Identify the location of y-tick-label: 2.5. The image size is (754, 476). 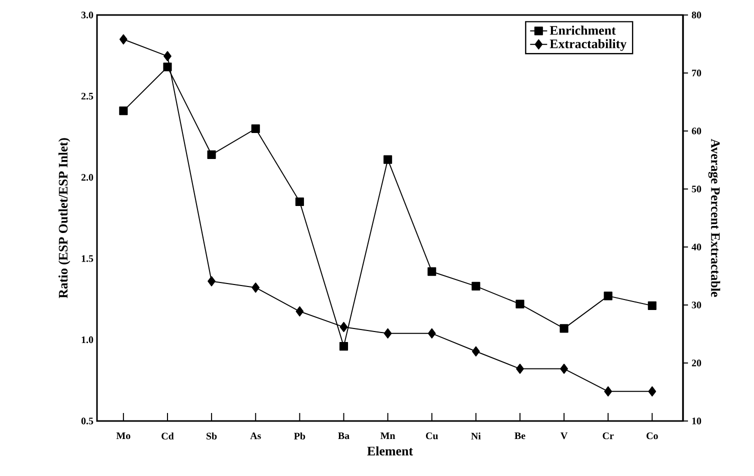
(87, 96).